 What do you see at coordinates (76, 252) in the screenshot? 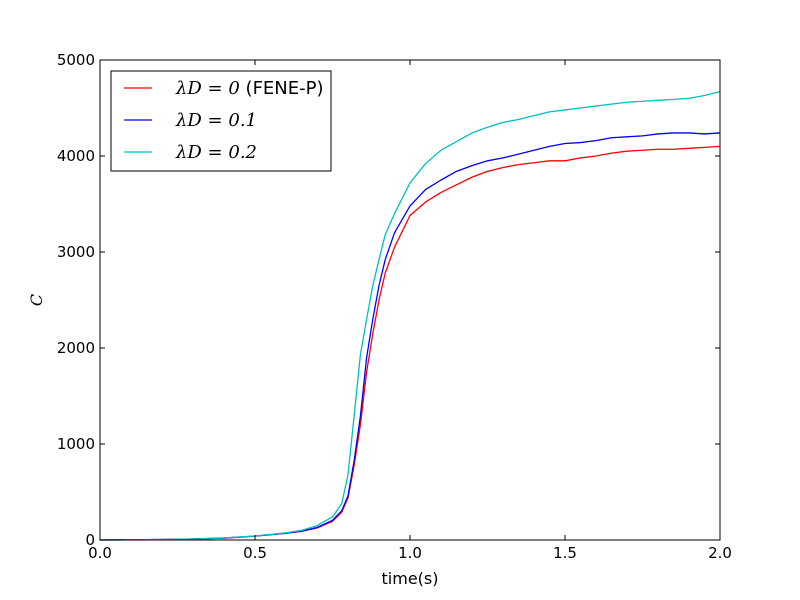
I see `y-tick-label: 3000` at bounding box center [76, 252].